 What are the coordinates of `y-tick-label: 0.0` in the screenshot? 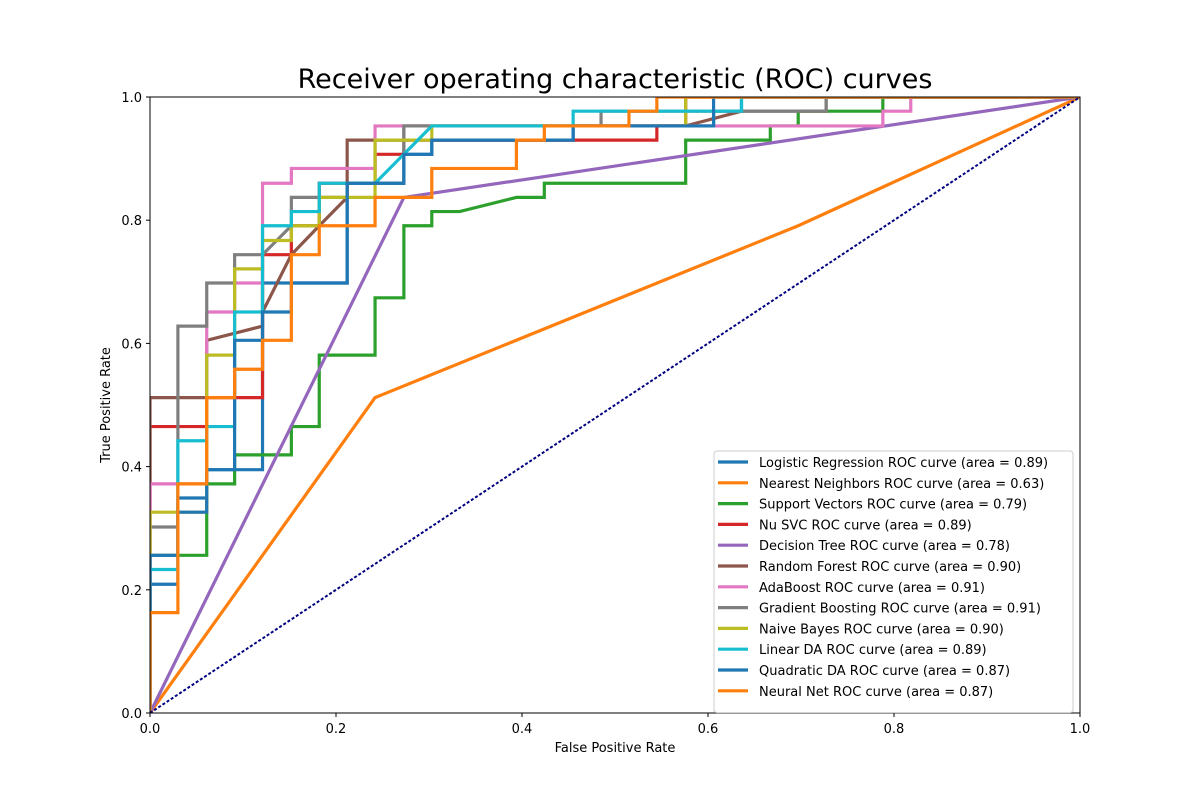 It's located at (131, 714).